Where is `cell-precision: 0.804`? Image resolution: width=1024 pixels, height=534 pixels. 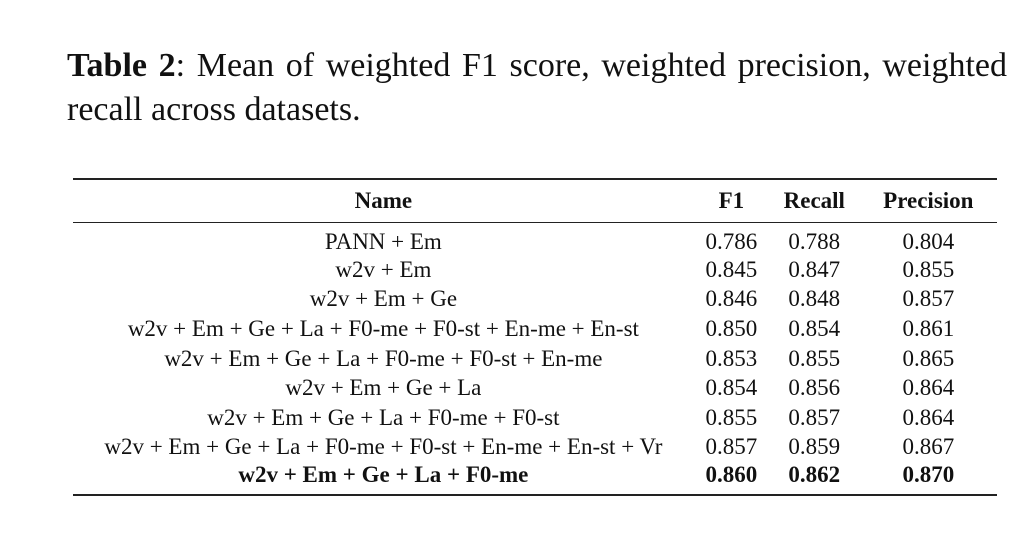 cell-precision: 0.804 is located at coordinates (928, 241).